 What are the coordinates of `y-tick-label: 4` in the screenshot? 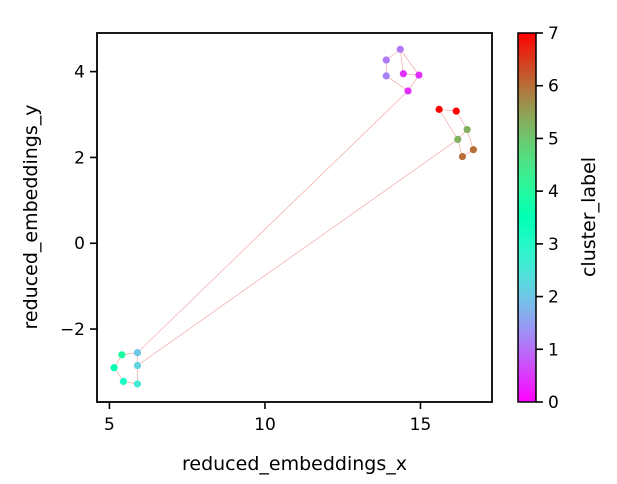 It's located at (79, 73).